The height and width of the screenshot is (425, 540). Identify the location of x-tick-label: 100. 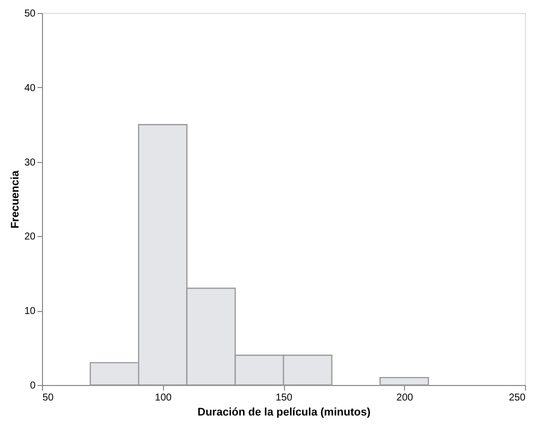
(163, 398).